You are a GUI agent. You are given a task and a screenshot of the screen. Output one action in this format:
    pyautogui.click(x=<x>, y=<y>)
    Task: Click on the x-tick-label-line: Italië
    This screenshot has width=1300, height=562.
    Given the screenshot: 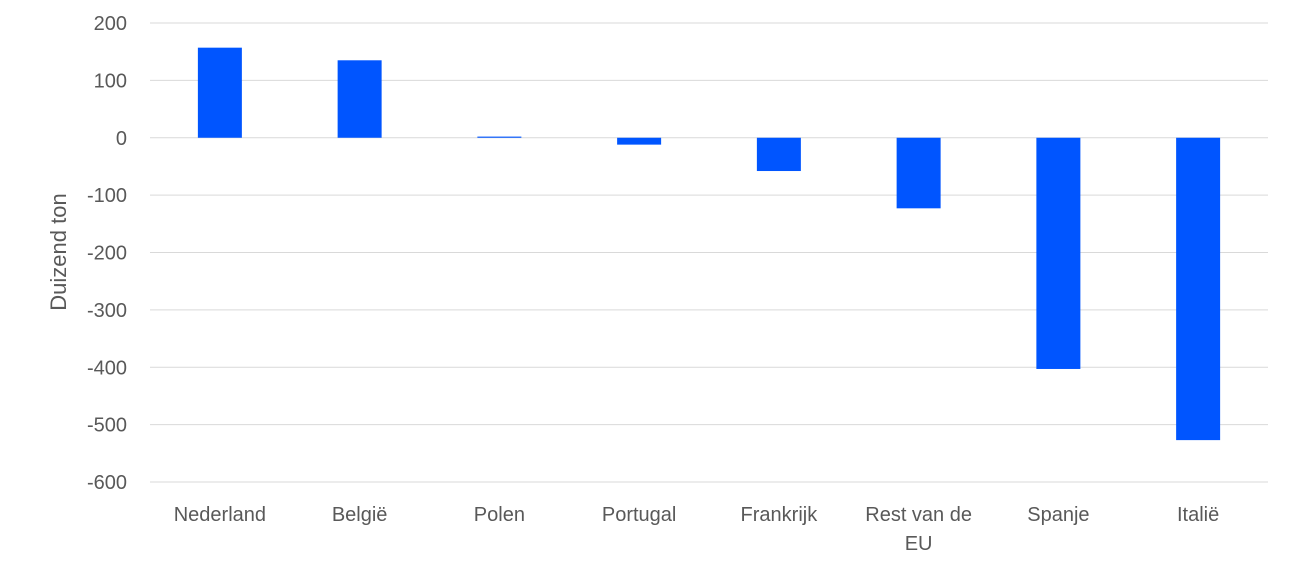 What is the action you would take?
    pyautogui.click(x=1198, y=515)
    